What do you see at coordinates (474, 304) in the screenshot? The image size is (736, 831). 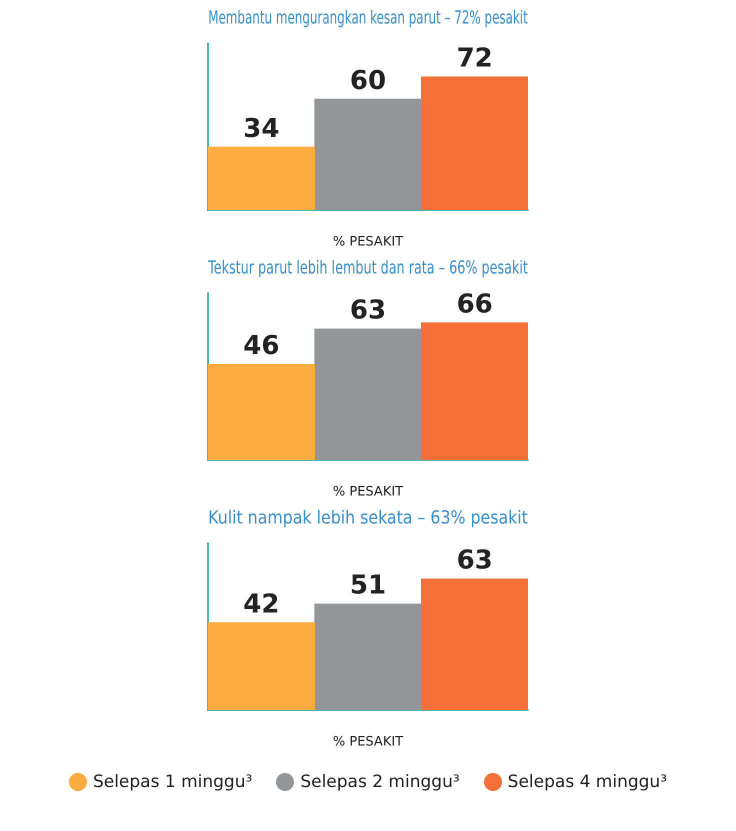 I see `data-label: 66` at bounding box center [474, 304].